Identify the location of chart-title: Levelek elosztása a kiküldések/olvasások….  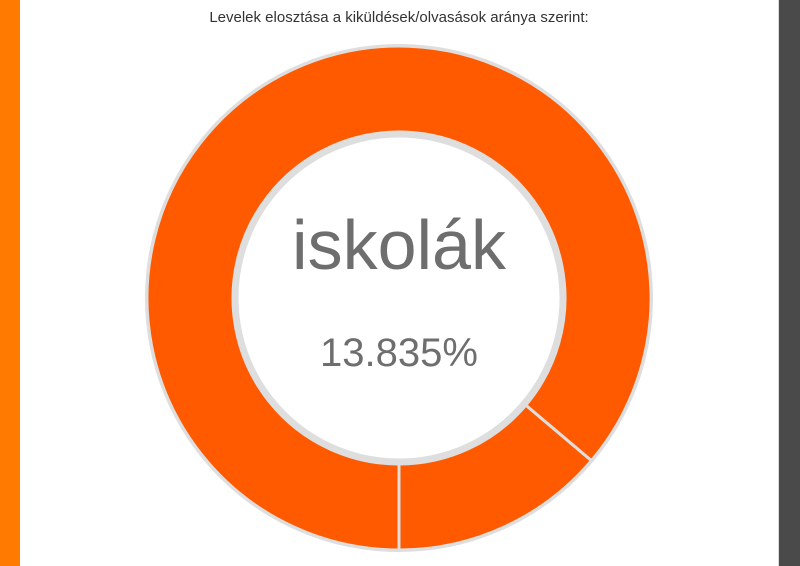
(399, 17).